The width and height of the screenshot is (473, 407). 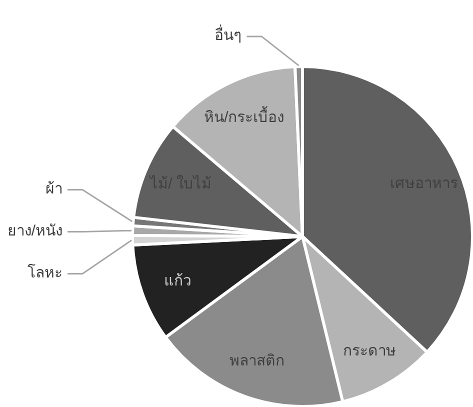 What do you see at coordinates (45, 272) in the screenshot?
I see `slice-label: โลหะ` at bounding box center [45, 272].